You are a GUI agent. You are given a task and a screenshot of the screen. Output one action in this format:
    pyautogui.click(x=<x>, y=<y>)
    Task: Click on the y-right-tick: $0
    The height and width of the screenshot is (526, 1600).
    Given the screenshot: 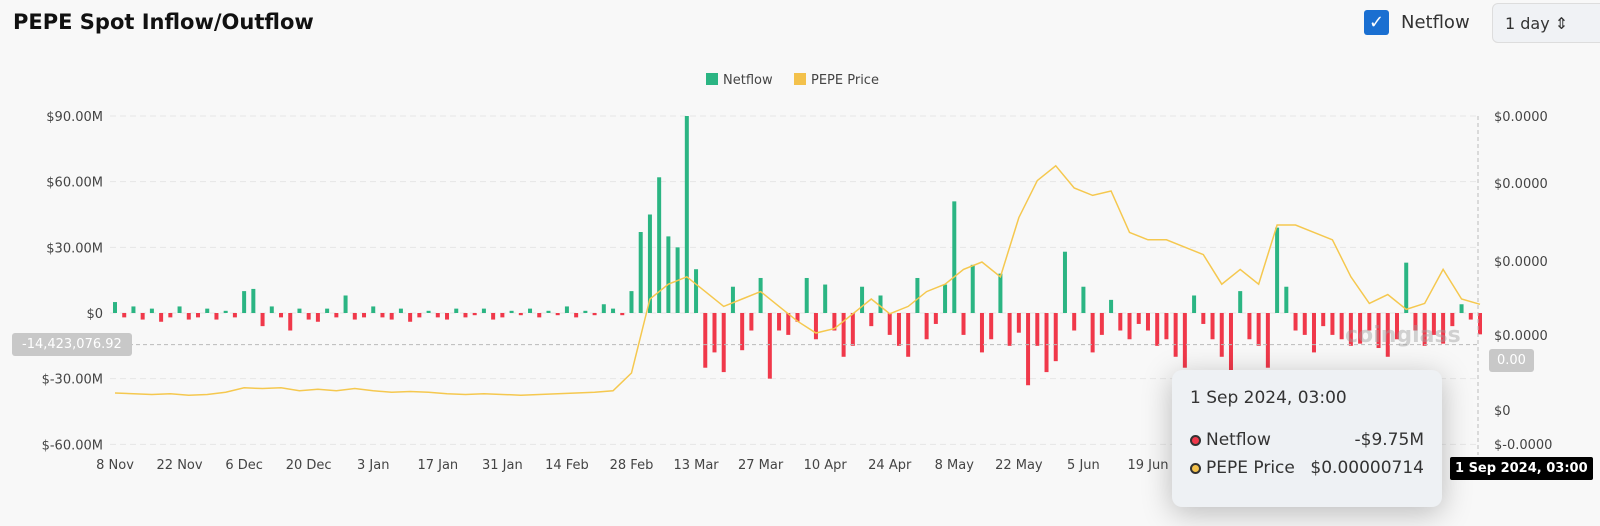 What is the action you would take?
    pyautogui.click(x=1502, y=411)
    